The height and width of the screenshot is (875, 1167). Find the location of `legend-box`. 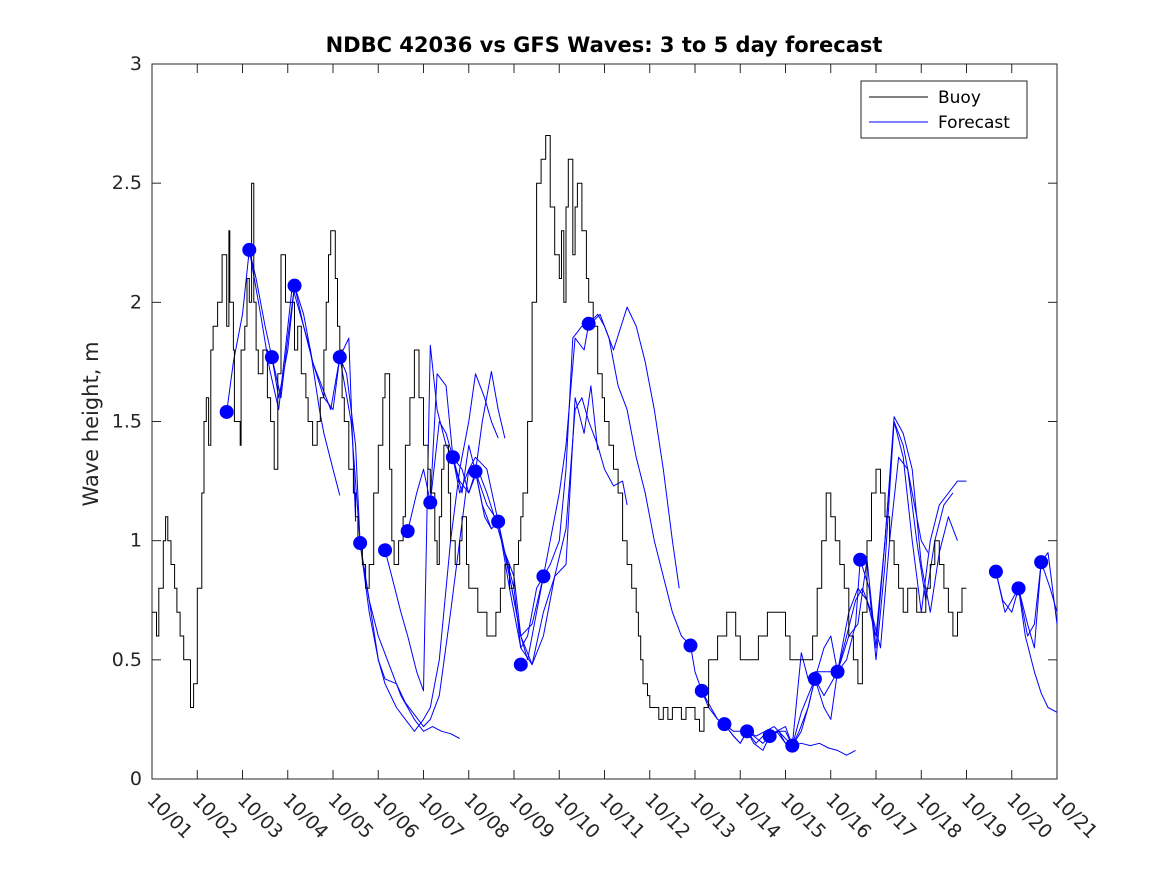

legend-box is located at coordinates (944, 109).